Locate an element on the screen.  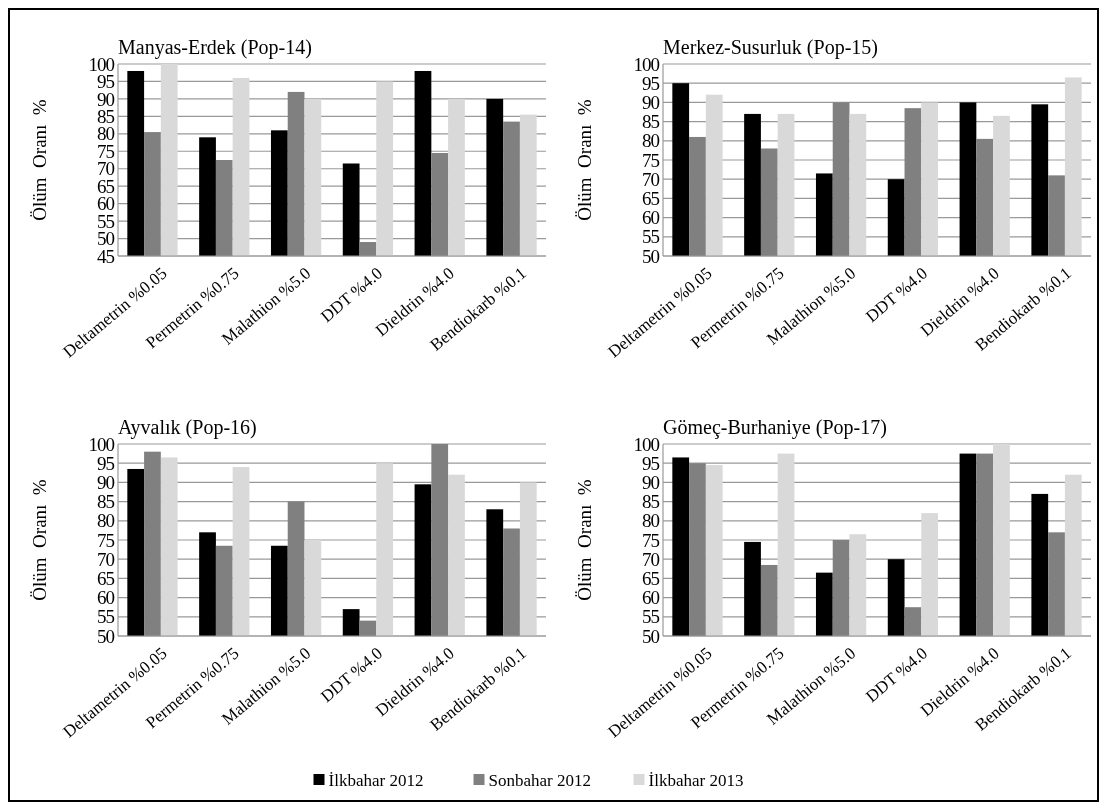
legend-label: Sonbahar 2012 is located at coordinates (539, 780).